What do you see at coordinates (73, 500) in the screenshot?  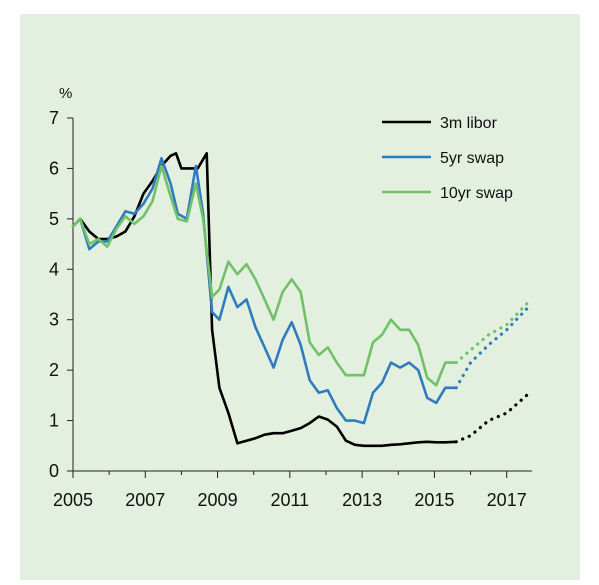 I see `x-tick-label: 2005` at bounding box center [73, 500].